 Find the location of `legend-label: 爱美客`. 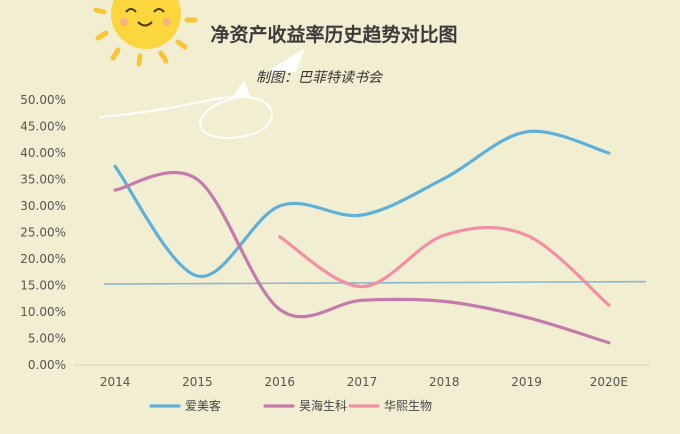

legend-label: 爱美客 is located at coordinates (203, 405).